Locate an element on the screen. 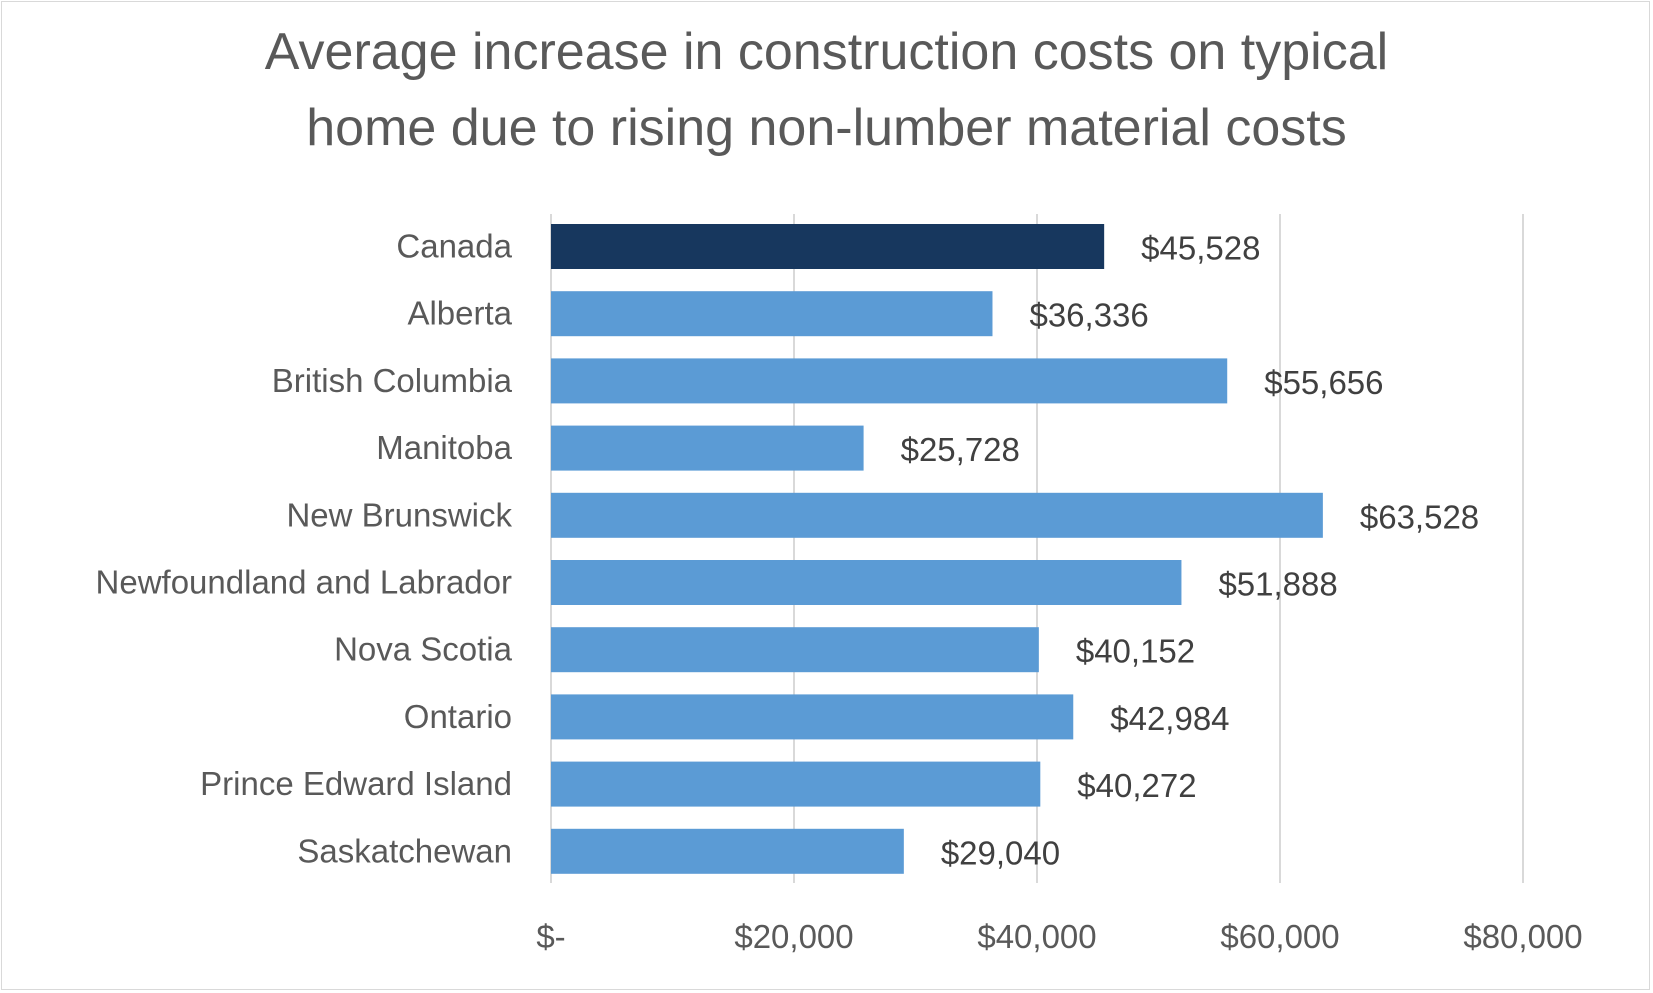 This screenshot has width=1653, height=993. data-label: $51,888 is located at coordinates (1277, 584).